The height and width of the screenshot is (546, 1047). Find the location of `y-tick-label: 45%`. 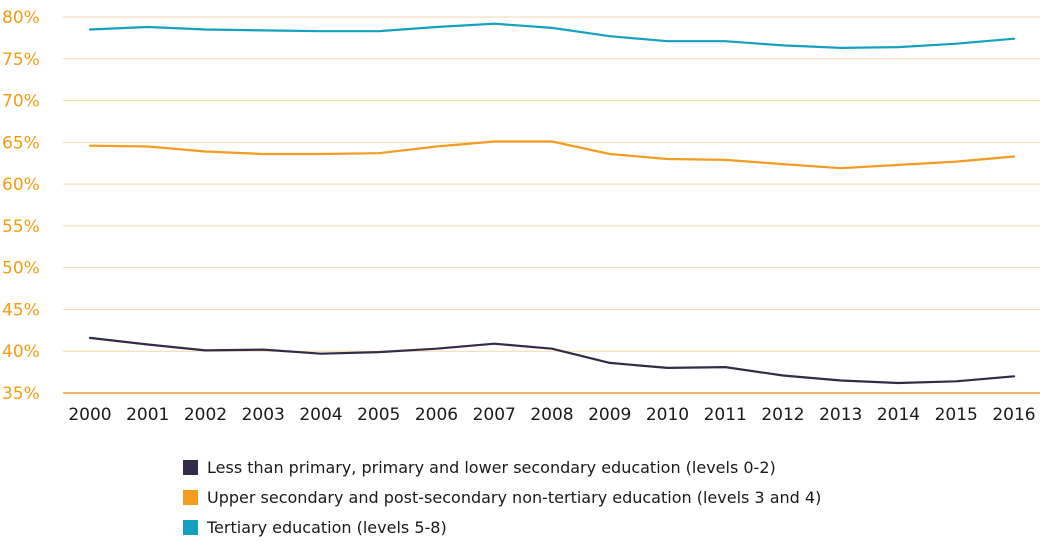

y-tick-label: 45% is located at coordinates (21, 310).